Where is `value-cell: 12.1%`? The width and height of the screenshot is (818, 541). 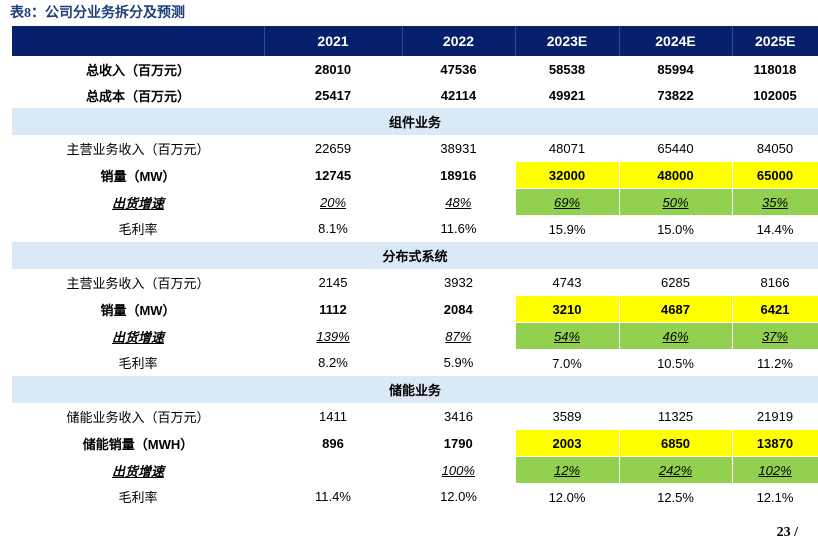 value-cell: 12.1% is located at coordinates (775, 497).